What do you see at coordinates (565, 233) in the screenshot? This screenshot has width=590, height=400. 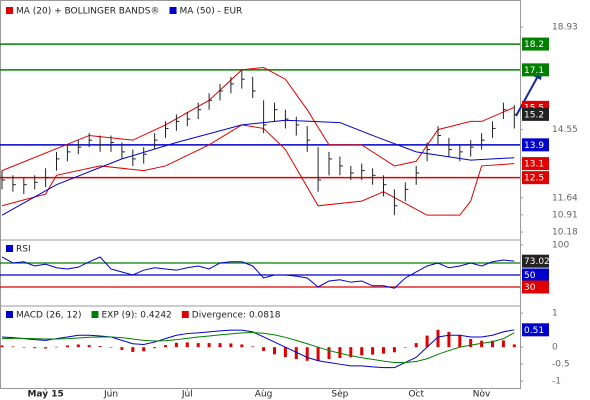 I see `y-tick-label: 10.18` at bounding box center [565, 233].